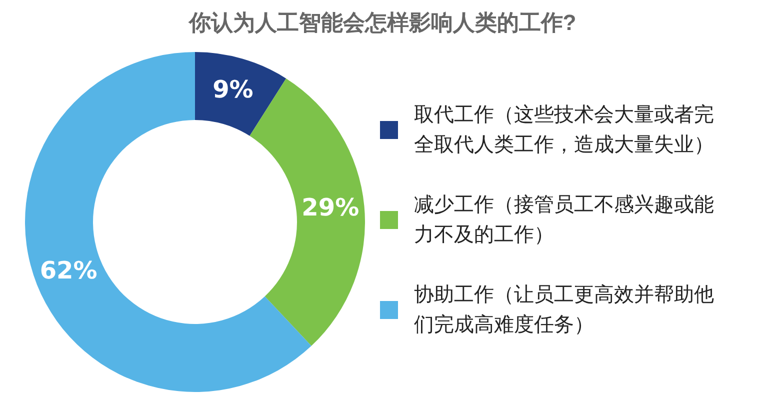  Describe the element at coordinates (69, 270) in the screenshot. I see `data-label: 62%` at that location.